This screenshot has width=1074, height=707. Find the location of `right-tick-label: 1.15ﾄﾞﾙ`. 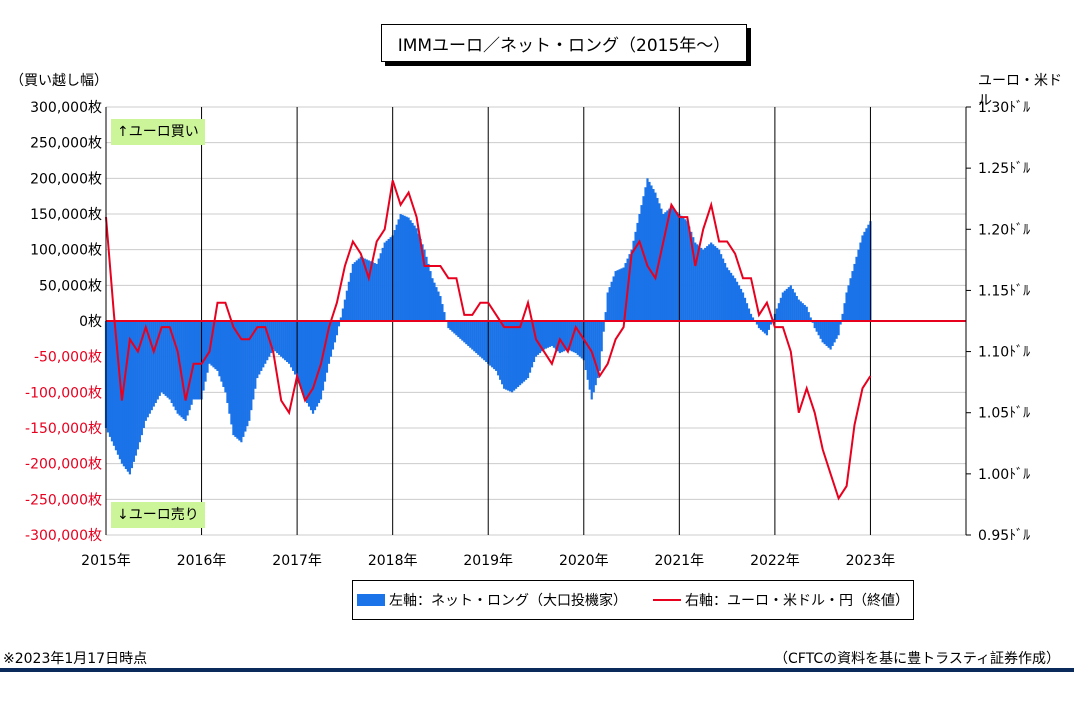

right-tick-label: 1.15ﾄﾞﾙ is located at coordinates (1004, 291).